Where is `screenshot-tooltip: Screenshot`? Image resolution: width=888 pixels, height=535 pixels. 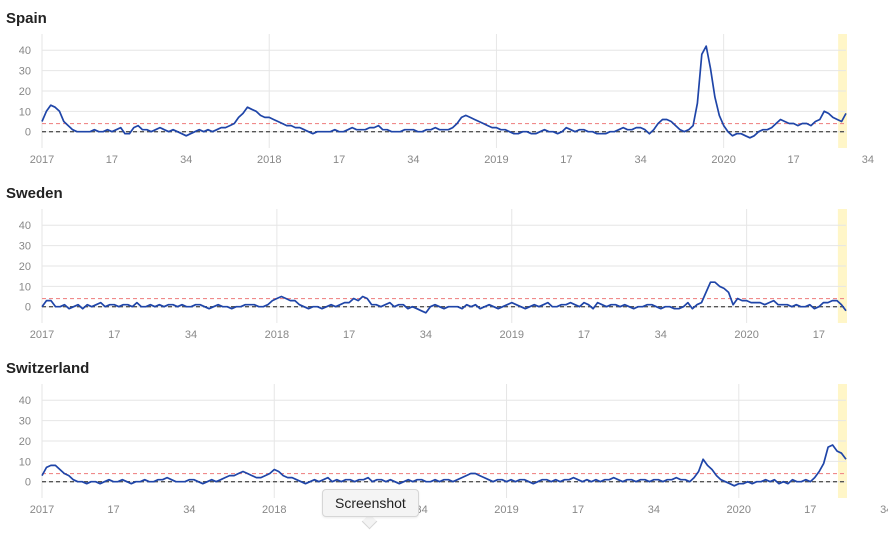
screenshot-tooltip: Screenshot is located at coordinates (370, 503).